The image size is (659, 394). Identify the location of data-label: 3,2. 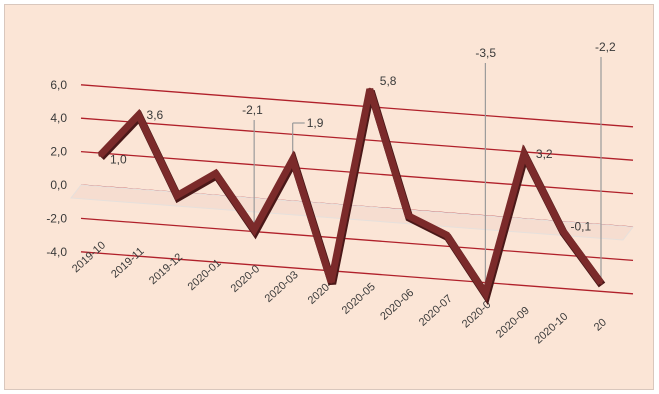
(544, 154).